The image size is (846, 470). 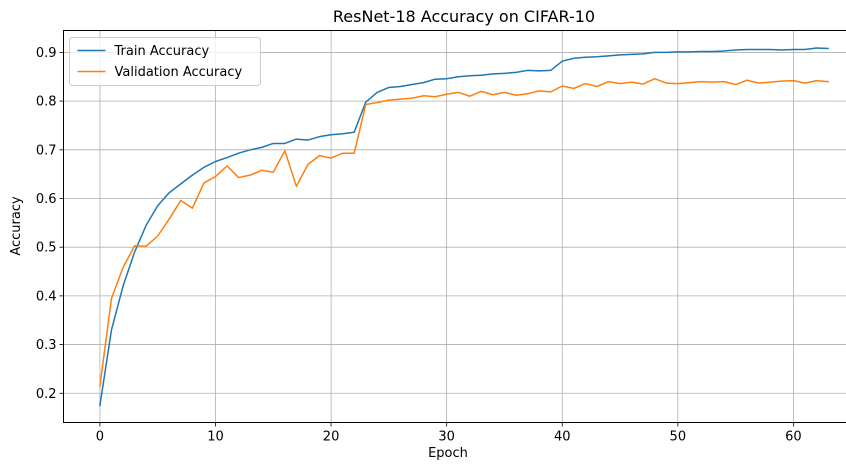 I want to click on y-tick-label: 0.4, so click(x=46, y=296).